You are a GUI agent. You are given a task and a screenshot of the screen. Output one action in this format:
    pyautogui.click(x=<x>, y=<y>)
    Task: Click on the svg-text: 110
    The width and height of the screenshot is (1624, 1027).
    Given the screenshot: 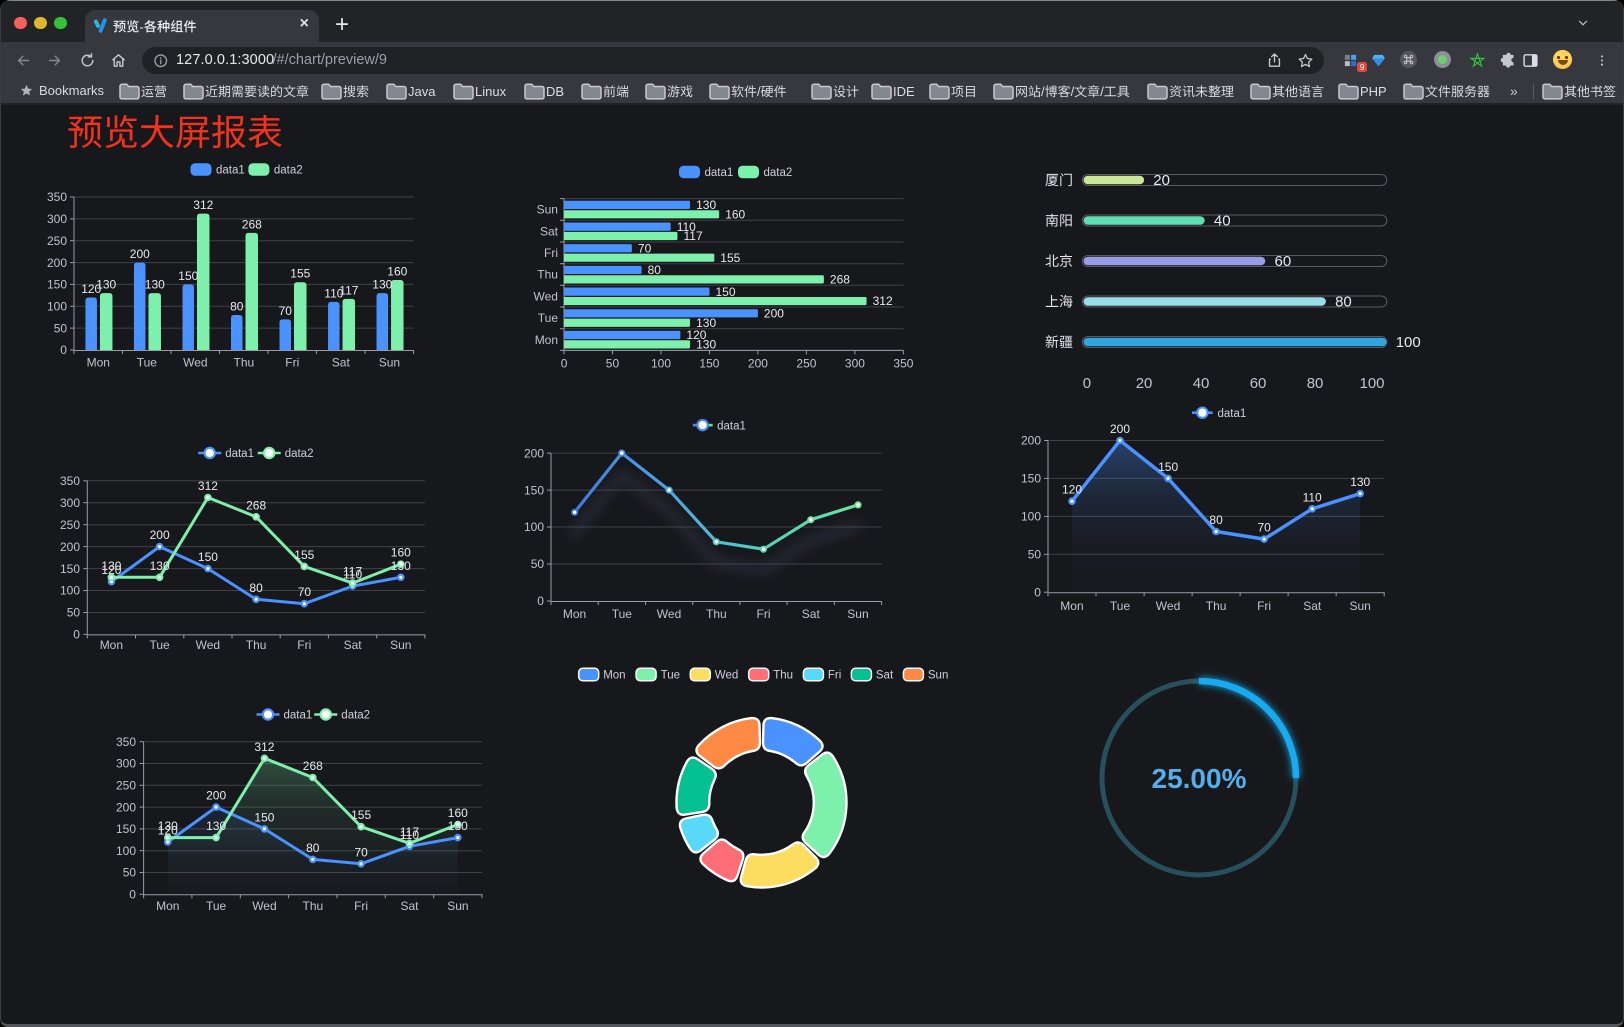 What is the action you would take?
    pyautogui.click(x=686, y=227)
    